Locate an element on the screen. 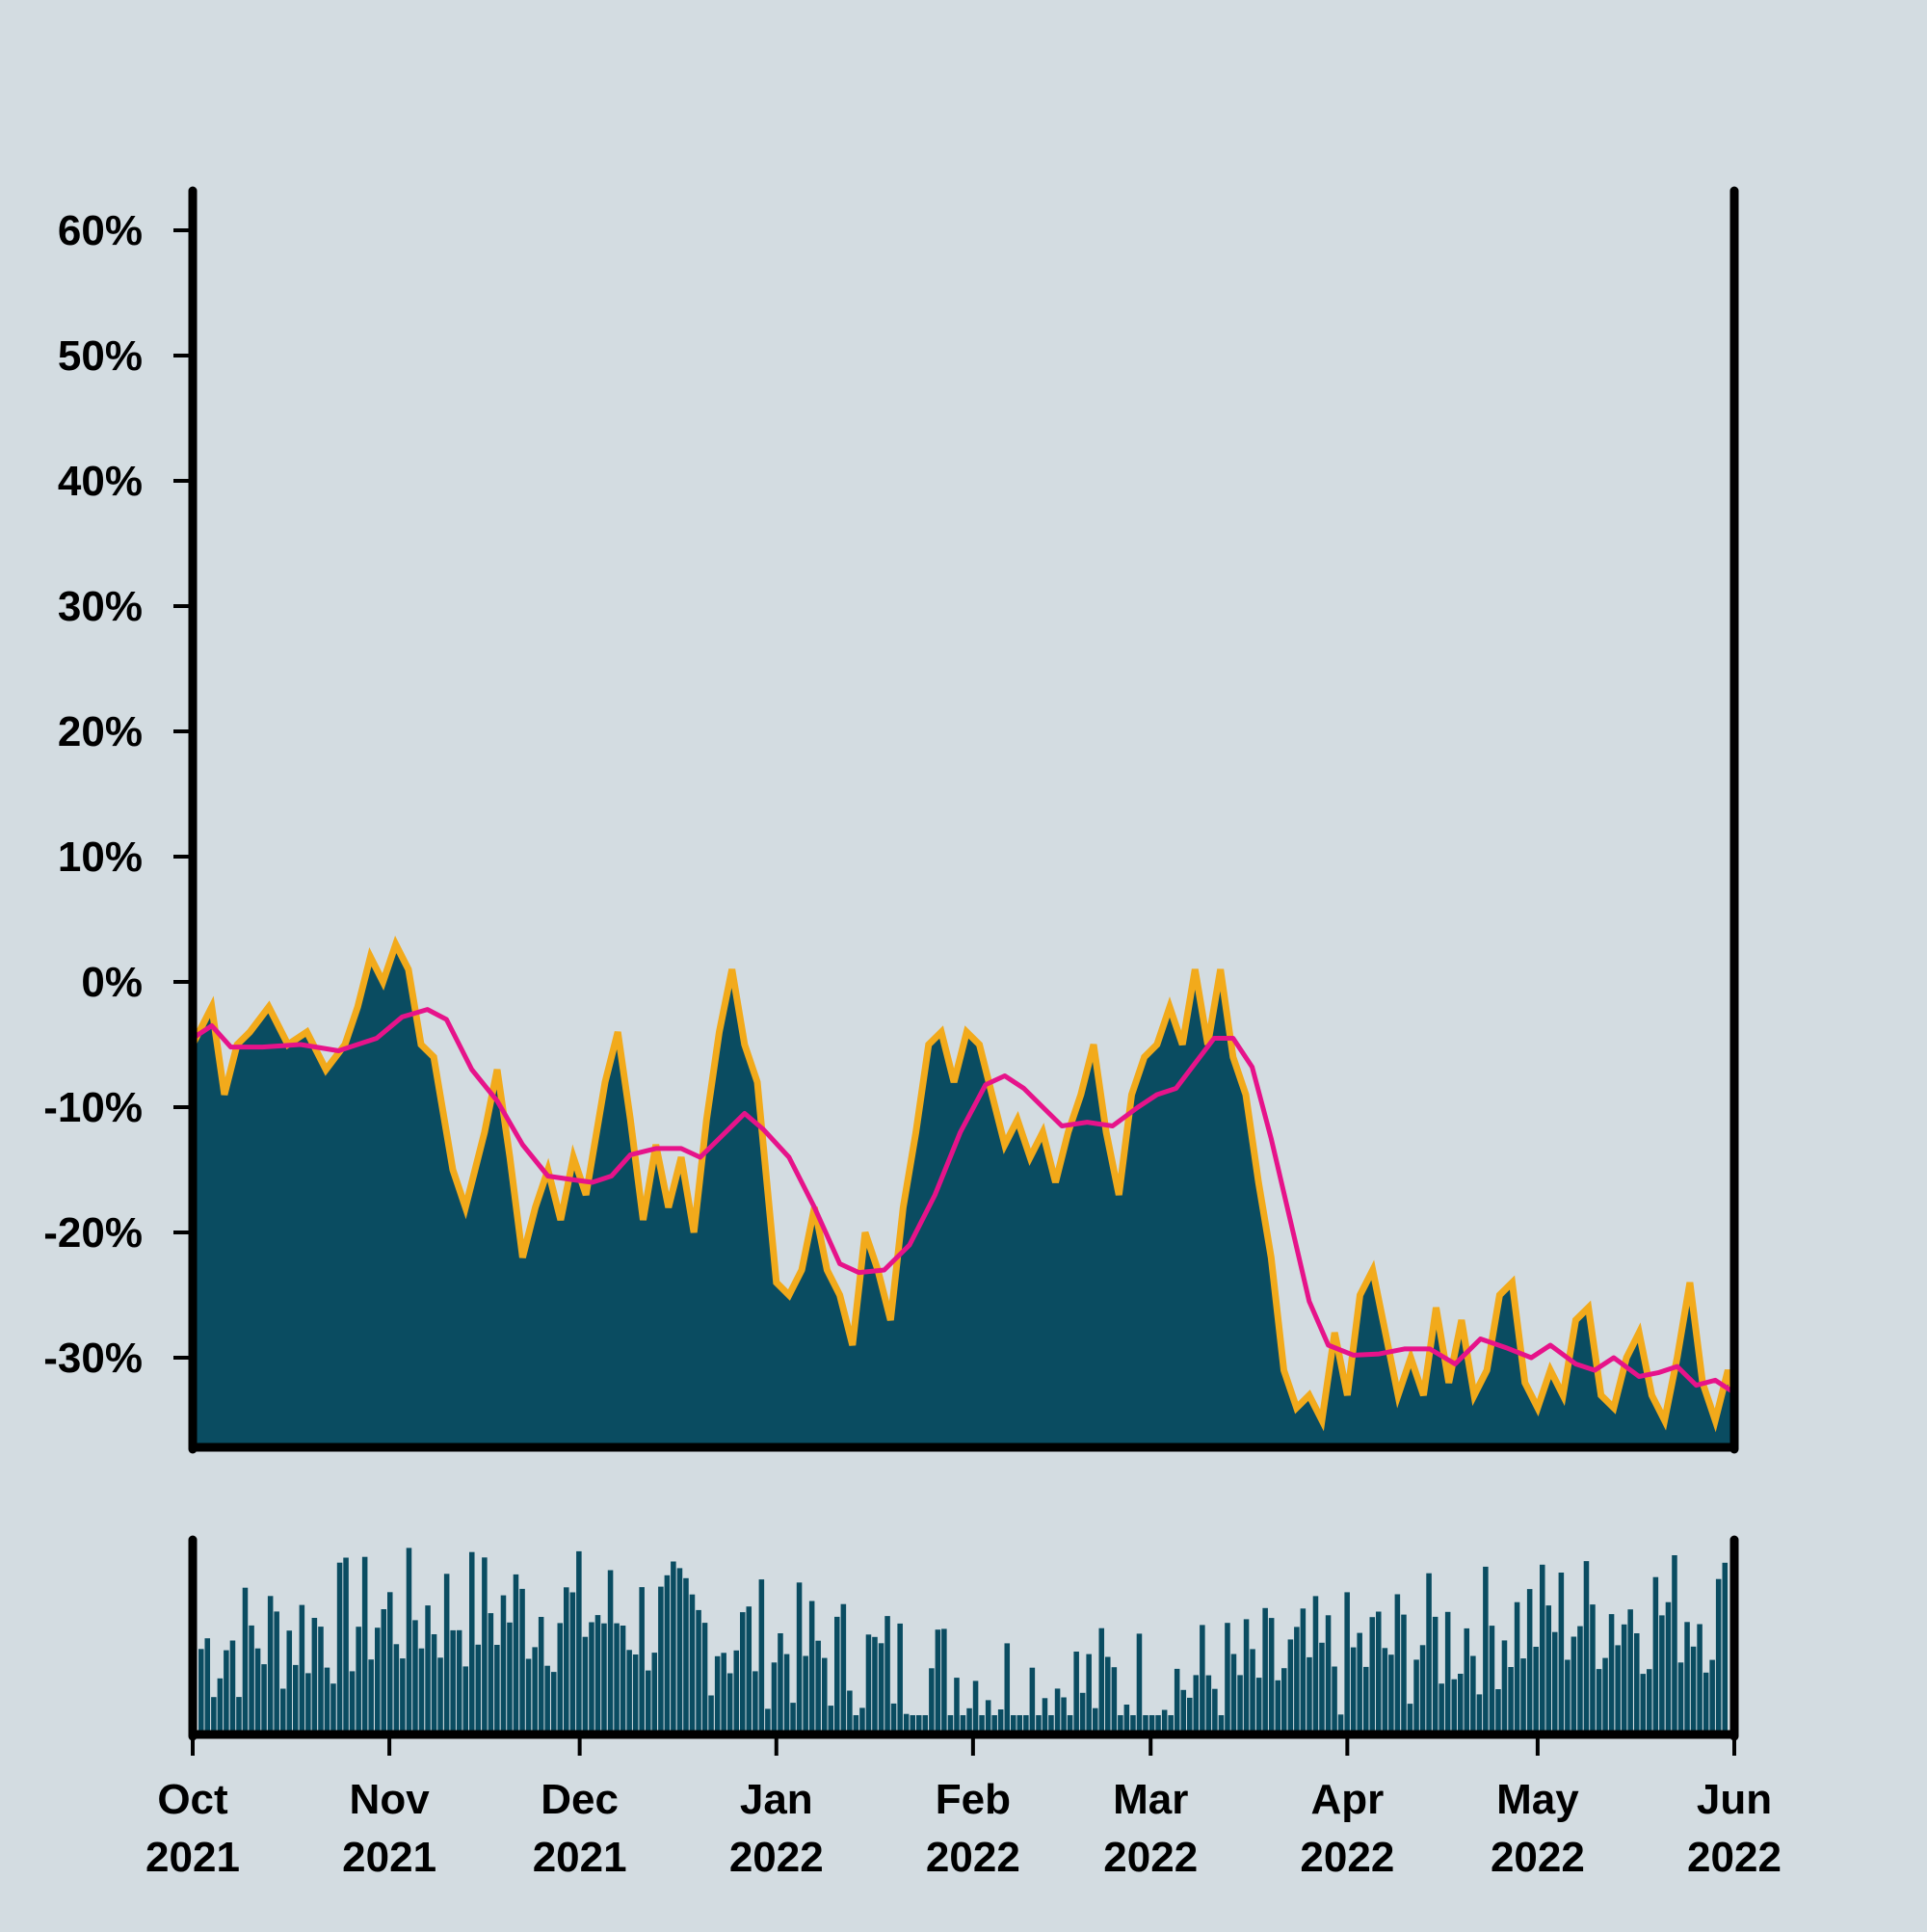  y-tick-label: 60% is located at coordinates (100, 230).